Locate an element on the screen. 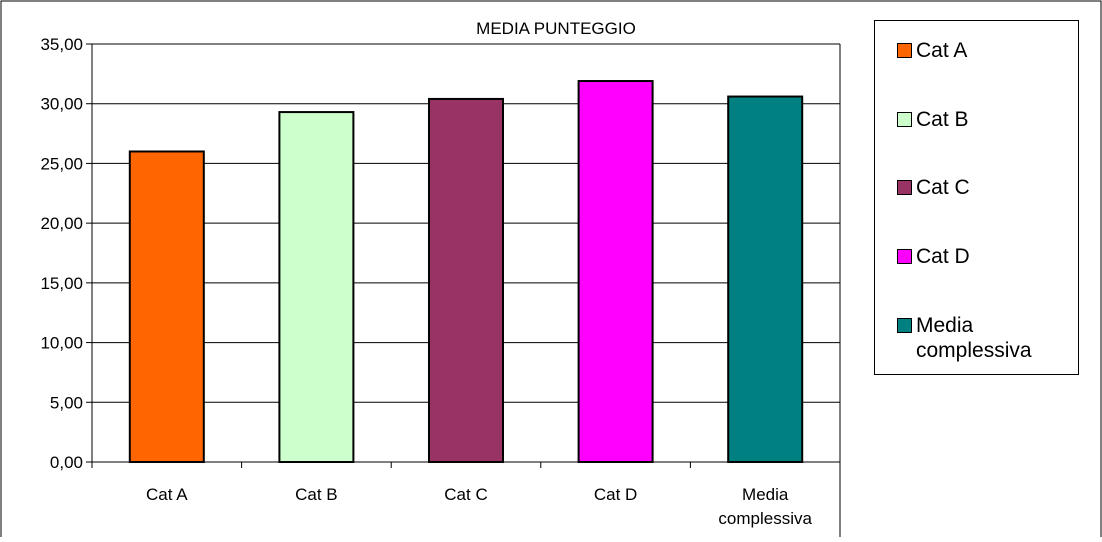 This screenshot has height=542, width=1102. x-tick-label: Media is located at coordinates (765, 494).